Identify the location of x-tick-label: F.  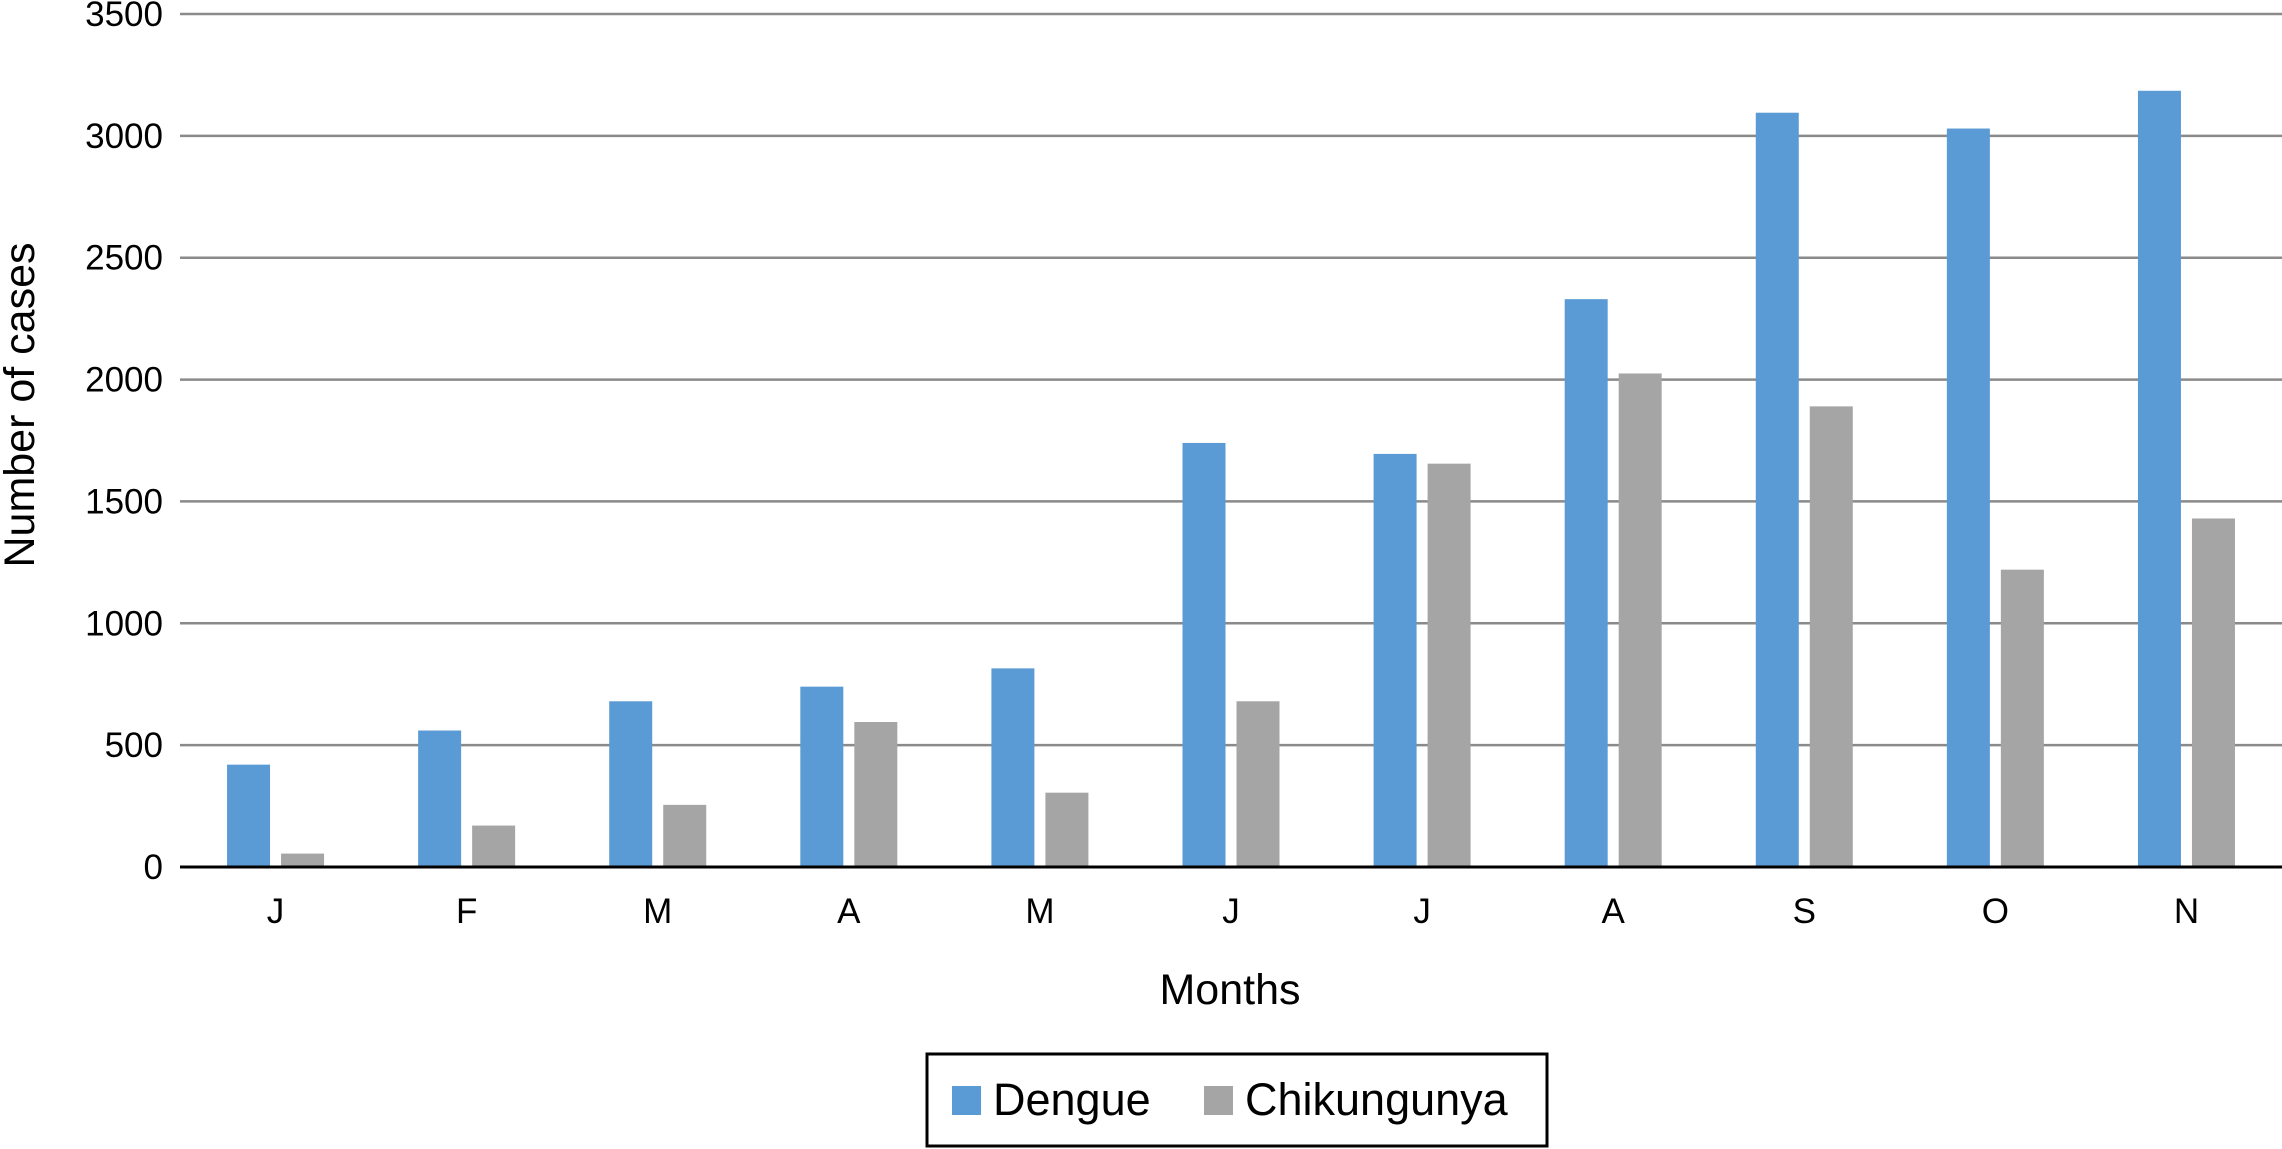
(466, 911).